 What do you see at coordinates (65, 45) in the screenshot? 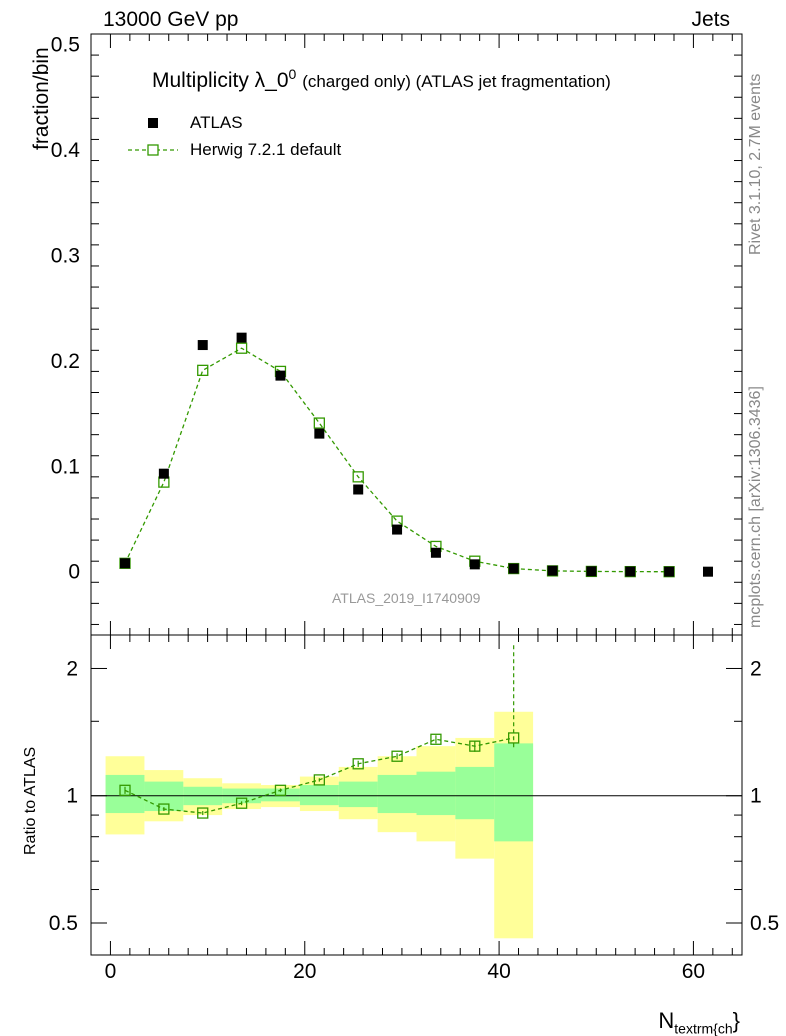
I see `y-tick-label: 0.5` at bounding box center [65, 45].